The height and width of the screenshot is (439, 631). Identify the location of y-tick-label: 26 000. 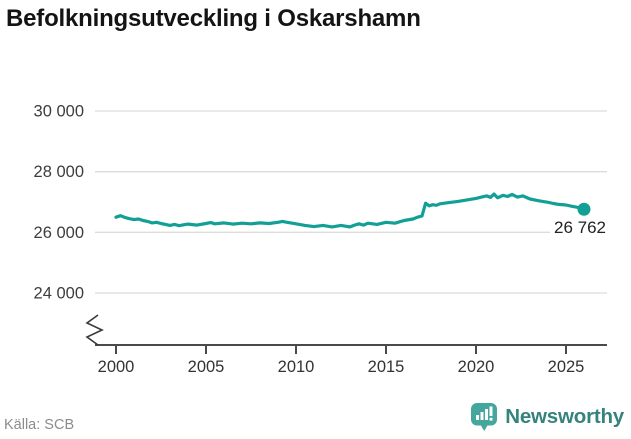
(59, 233).